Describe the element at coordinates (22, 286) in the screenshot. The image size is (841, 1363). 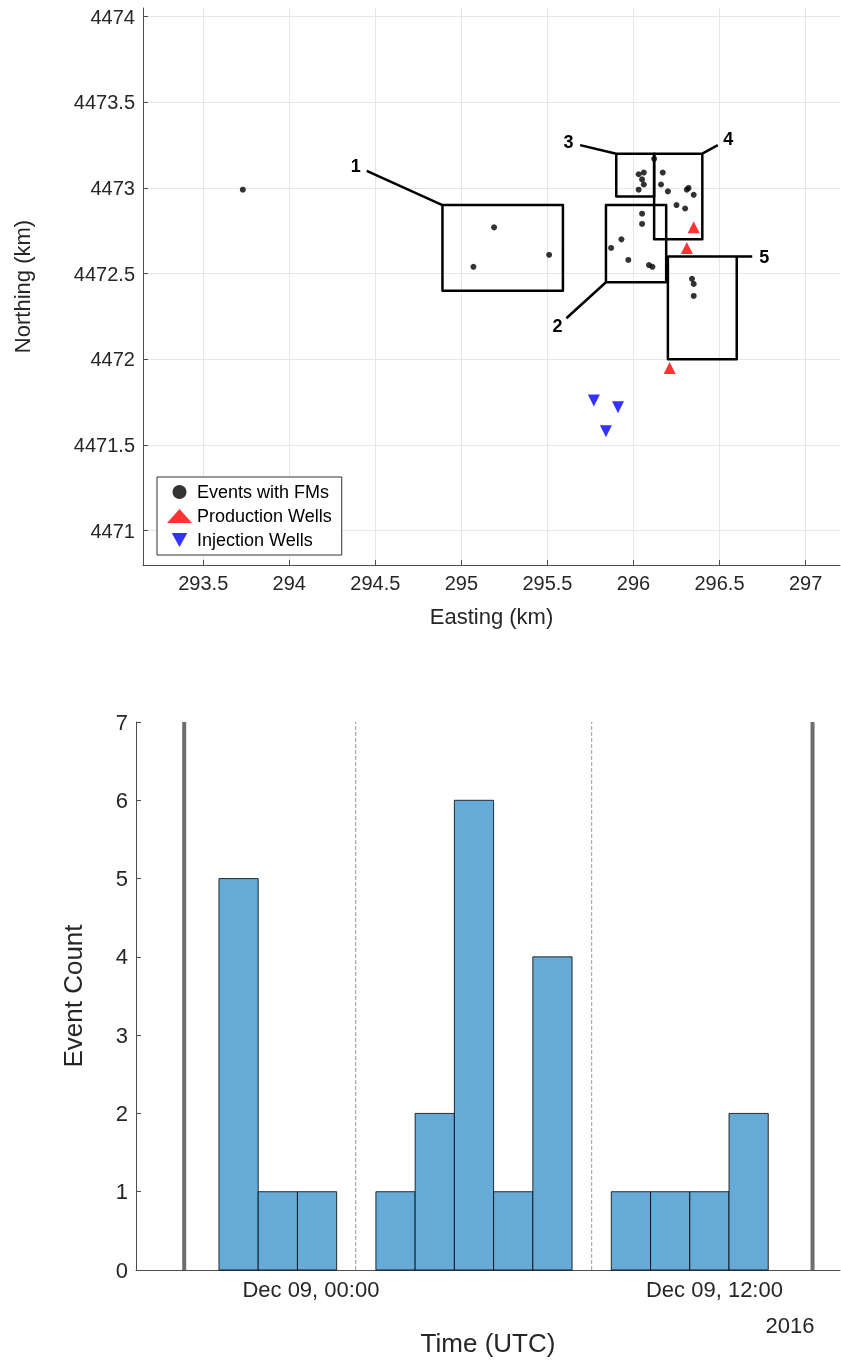
I see `y-axis-title: Northing (km)` at that location.